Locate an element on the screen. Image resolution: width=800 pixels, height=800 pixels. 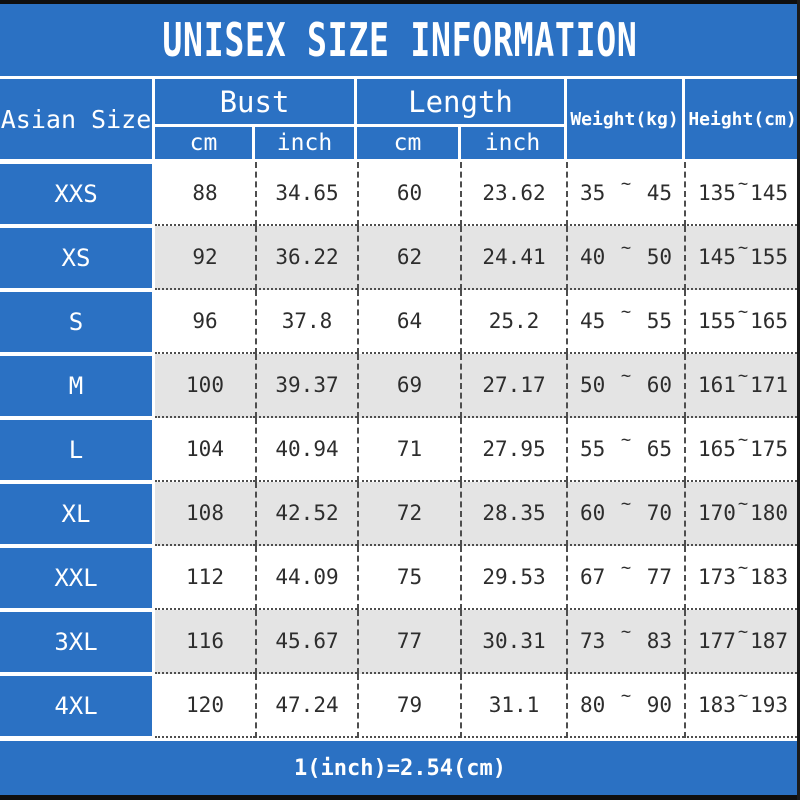
height-range-cell: 177 ~ 187 is located at coordinates (742, 642).